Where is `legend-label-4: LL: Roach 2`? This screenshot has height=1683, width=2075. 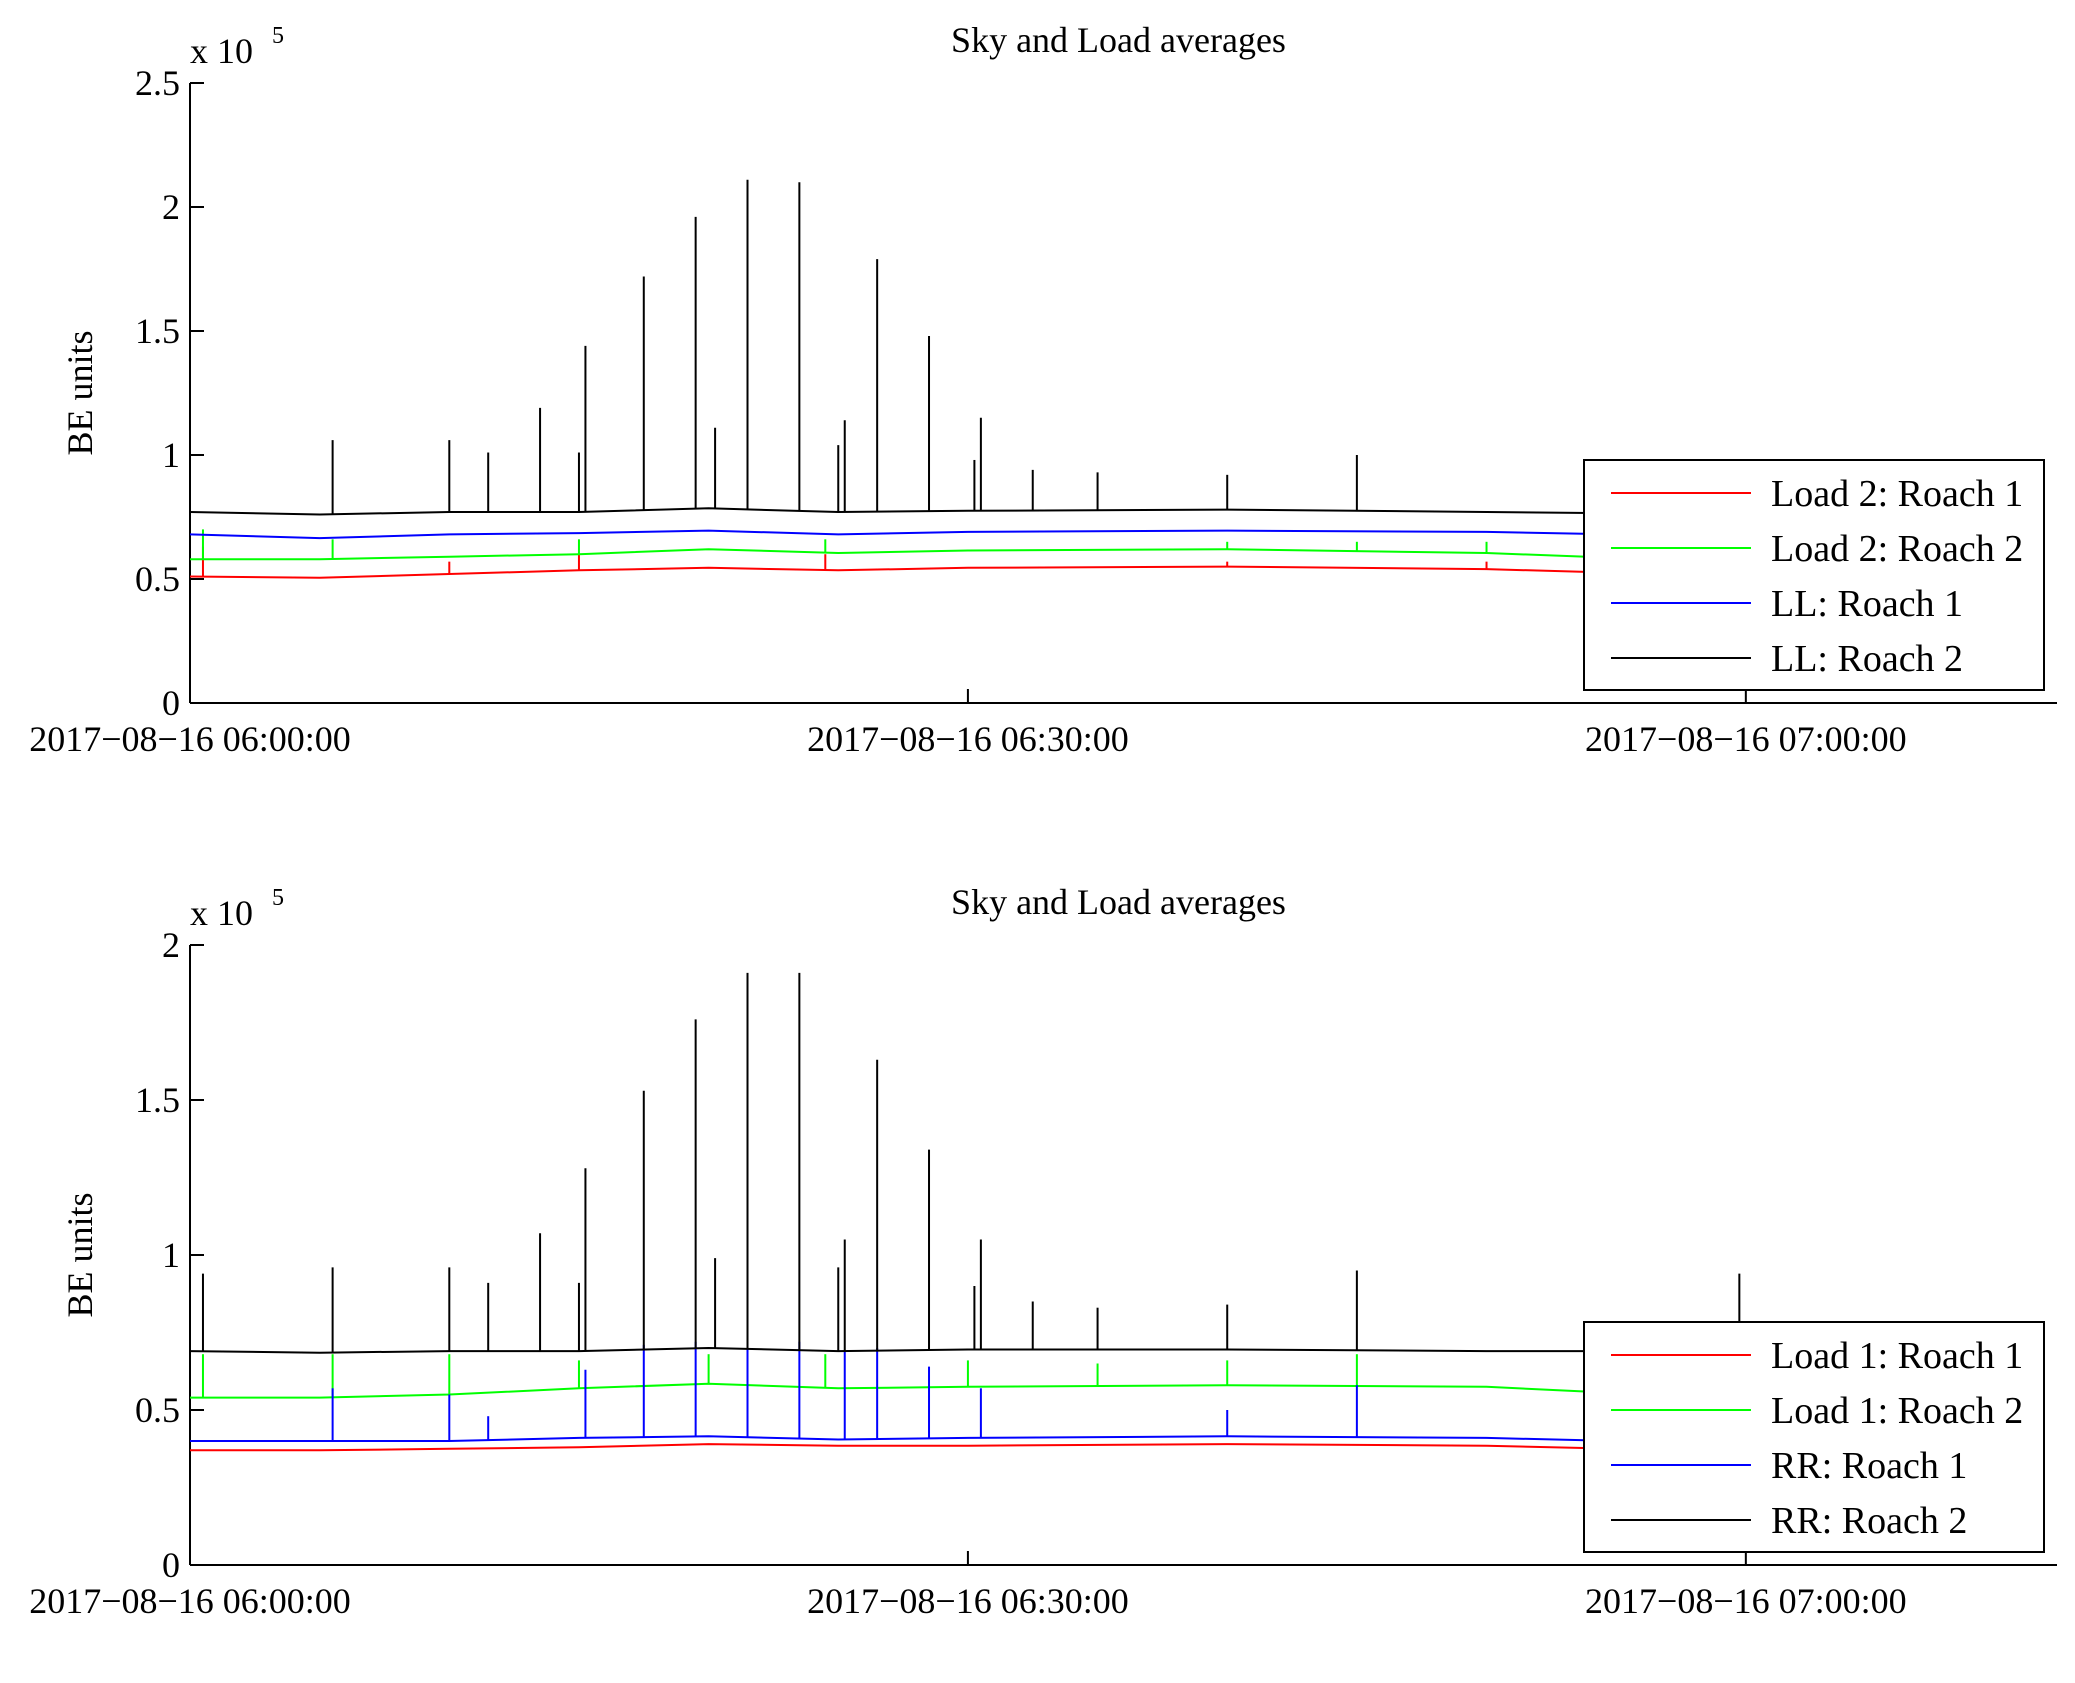
legend-label-4: LL: Roach 2 is located at coordinates (1867, 659).